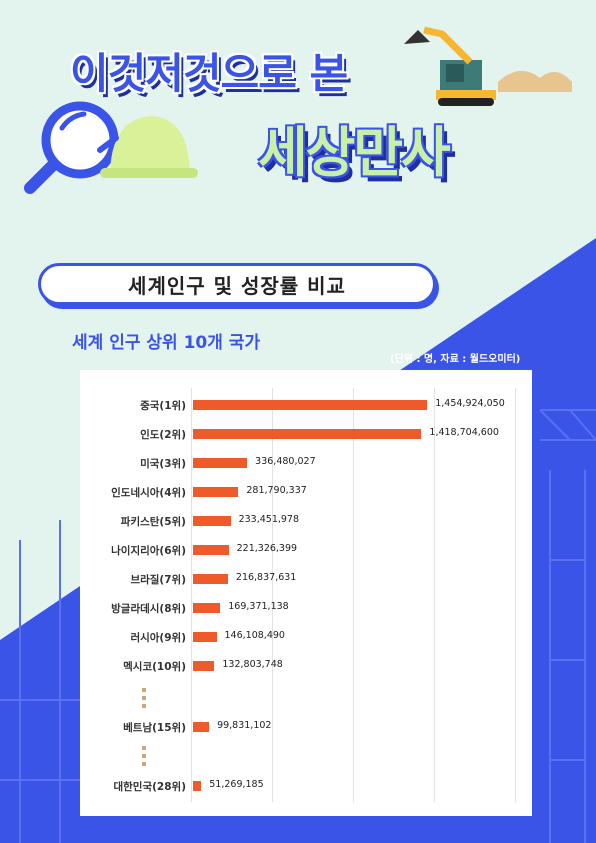 The height and width of the screenshot is (843, 596). What do you see at coordinates (149, 787) in the screenshot?
I see `category-label: 대한민국(28위)` at bounding box center [149, 787].